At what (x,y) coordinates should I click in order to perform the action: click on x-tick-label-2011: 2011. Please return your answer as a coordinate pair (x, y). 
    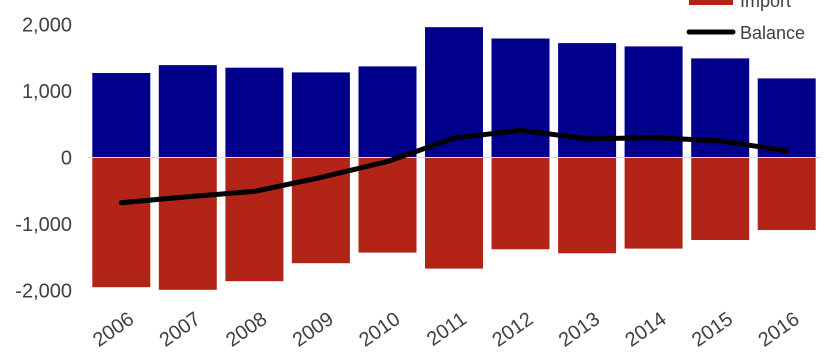
    Looking at the image, I should click on (447, 329).